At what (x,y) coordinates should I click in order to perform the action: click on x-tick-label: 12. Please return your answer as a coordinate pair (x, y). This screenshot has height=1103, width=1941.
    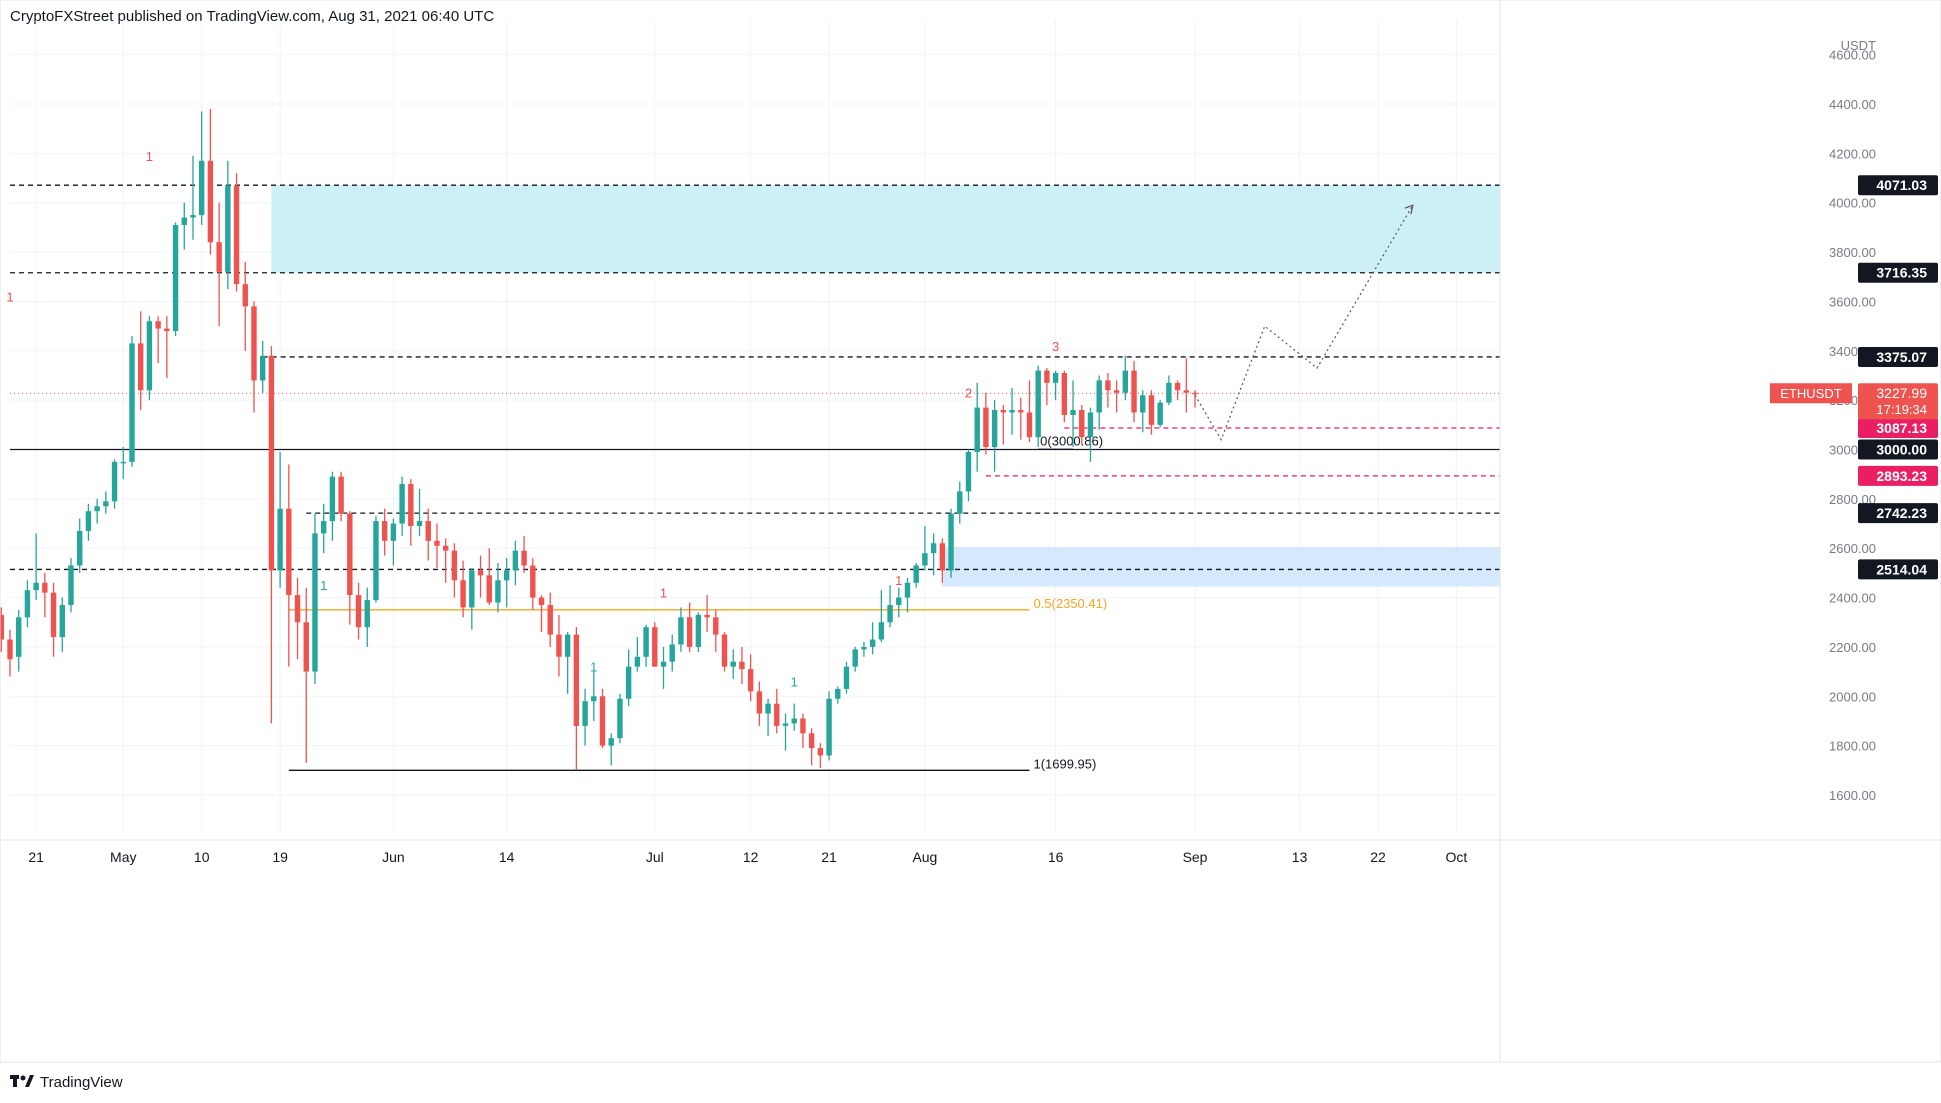
    Looking at the image, I should click on (751, 857).